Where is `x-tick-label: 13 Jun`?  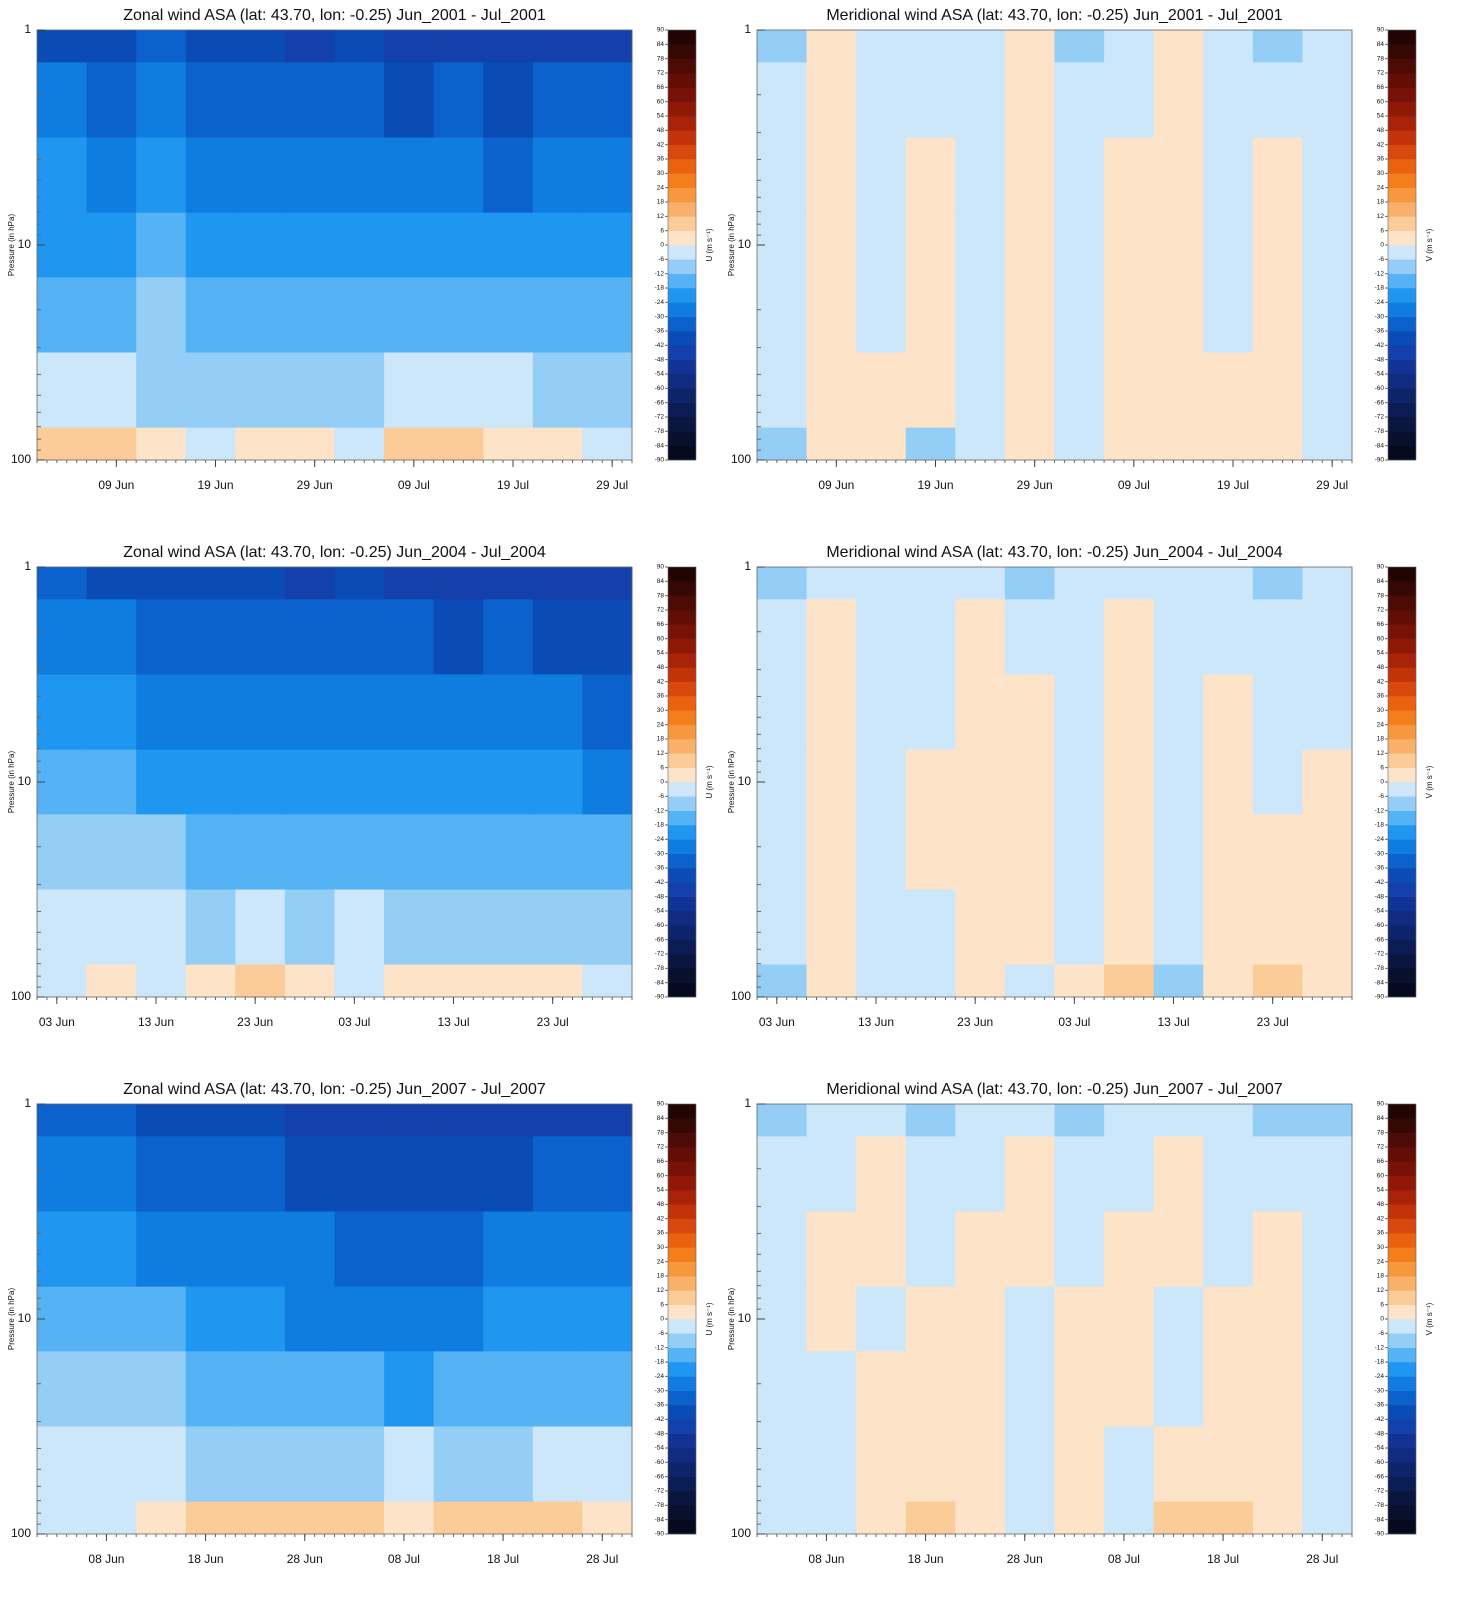 x-tick-label: 13 Jun is located at coordinates (876, 1022).